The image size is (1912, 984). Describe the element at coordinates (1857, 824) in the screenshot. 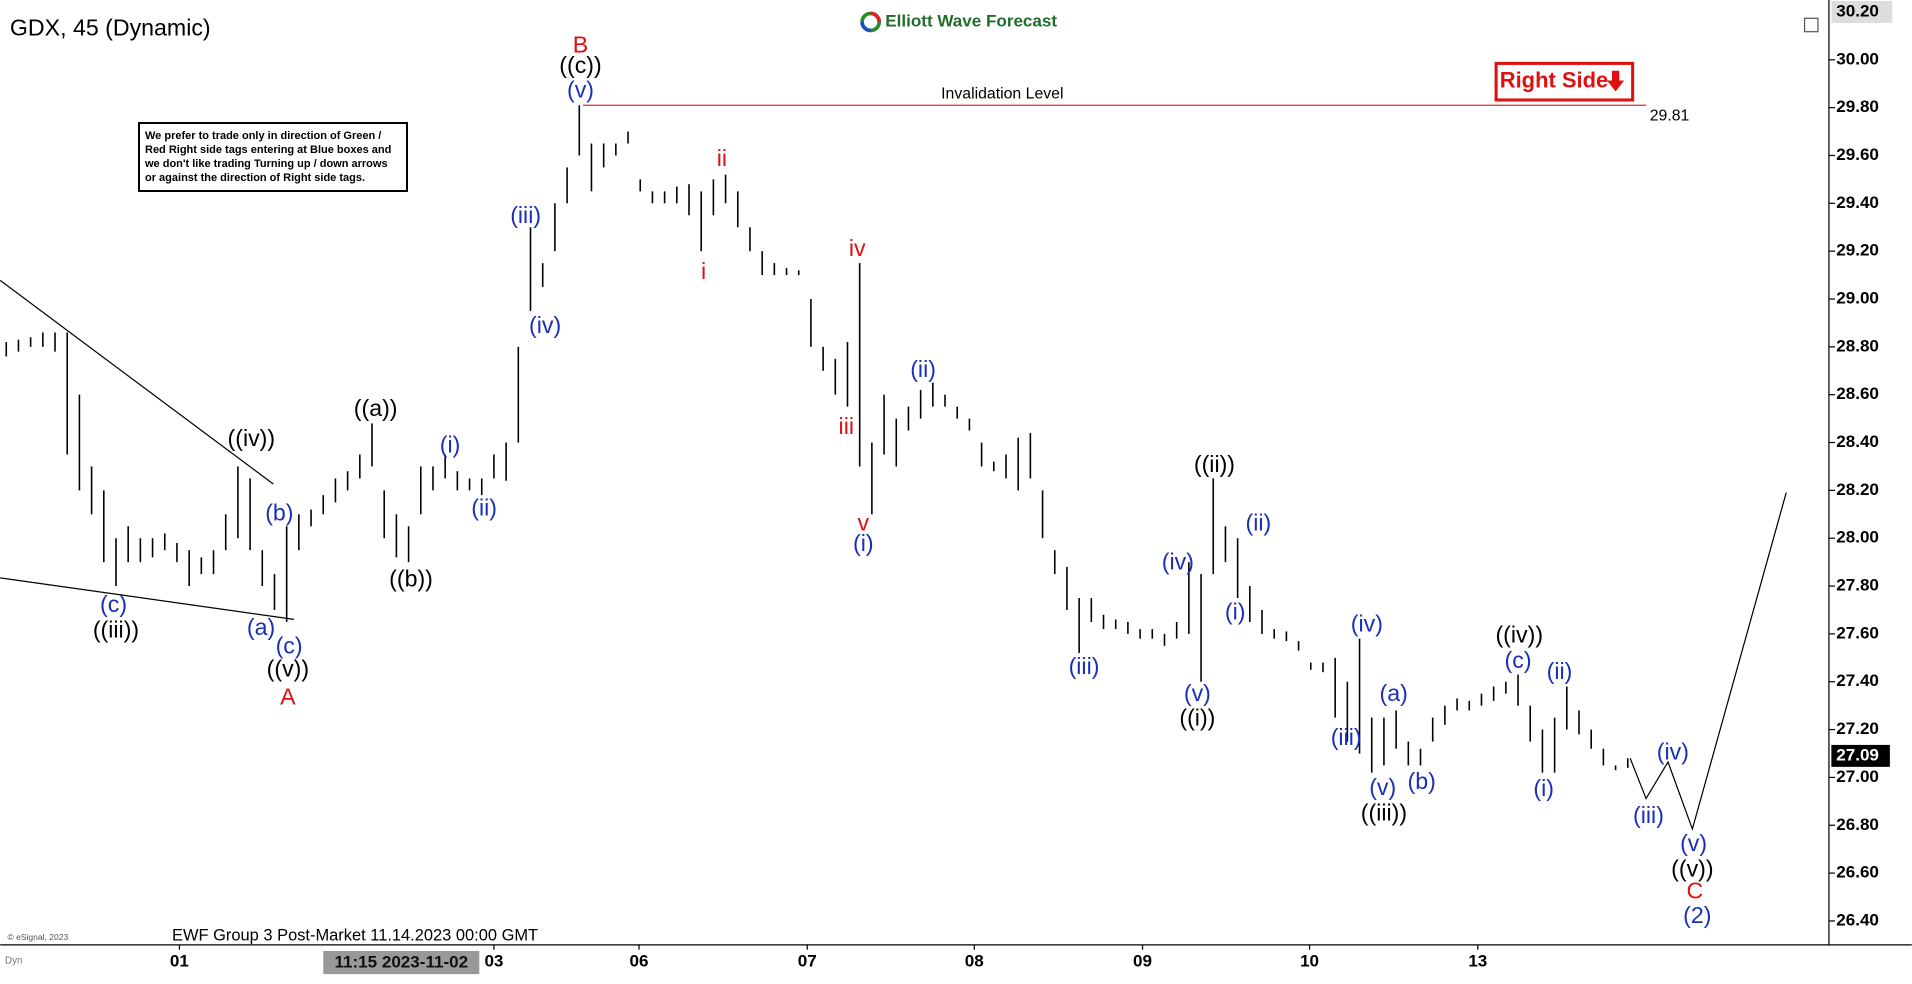

I see `y-tick-label: 26.80` at that location.